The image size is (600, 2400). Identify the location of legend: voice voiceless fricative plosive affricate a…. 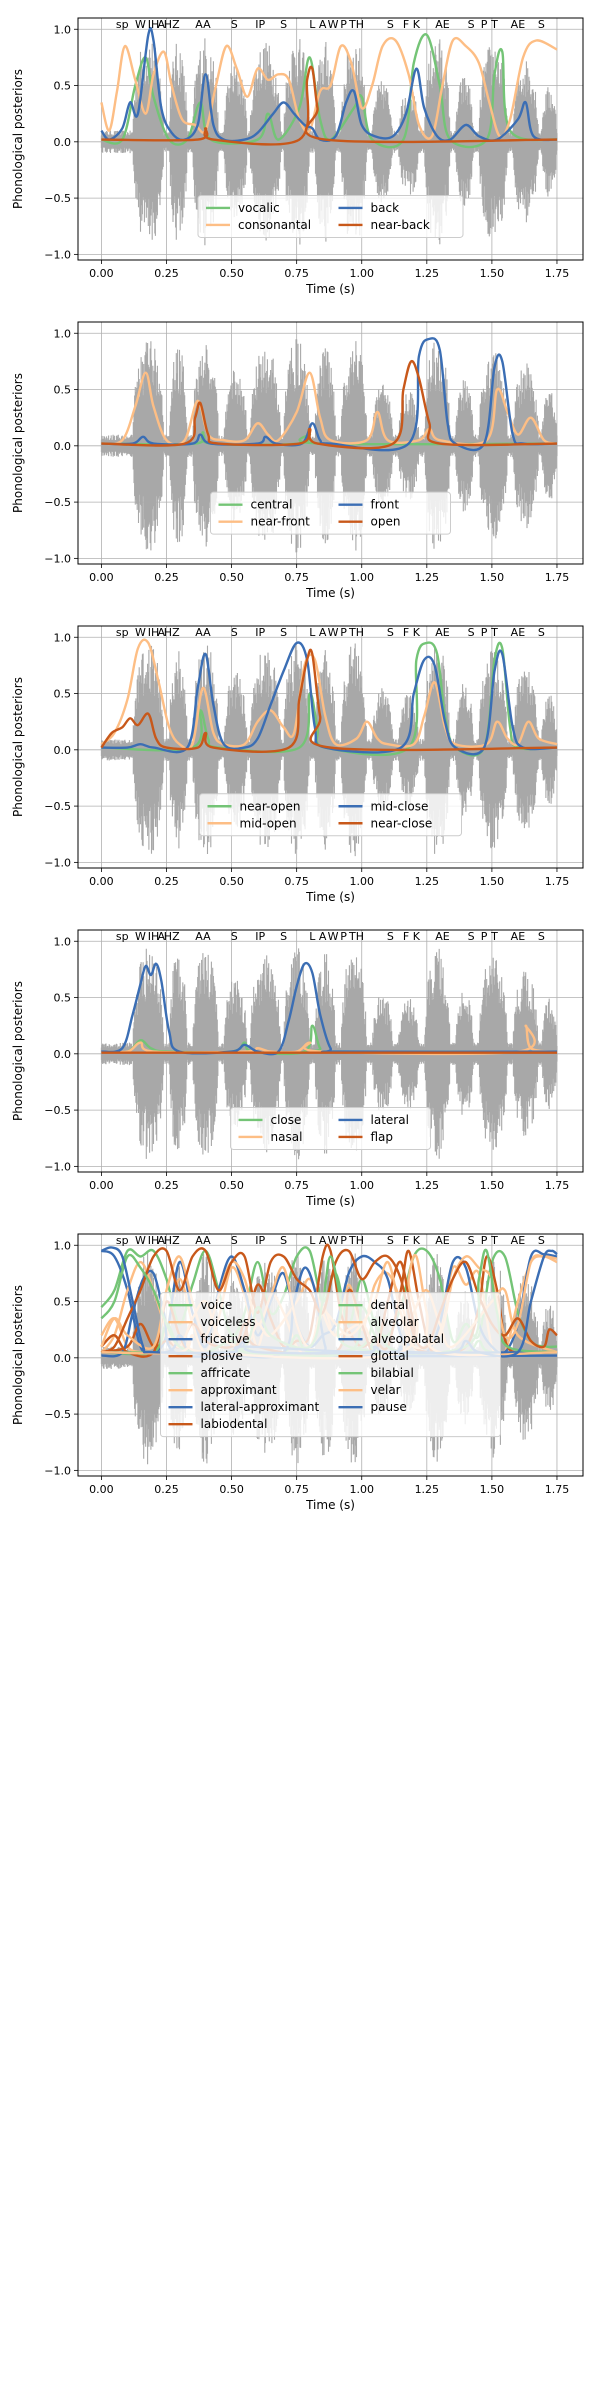
(330, 1365).